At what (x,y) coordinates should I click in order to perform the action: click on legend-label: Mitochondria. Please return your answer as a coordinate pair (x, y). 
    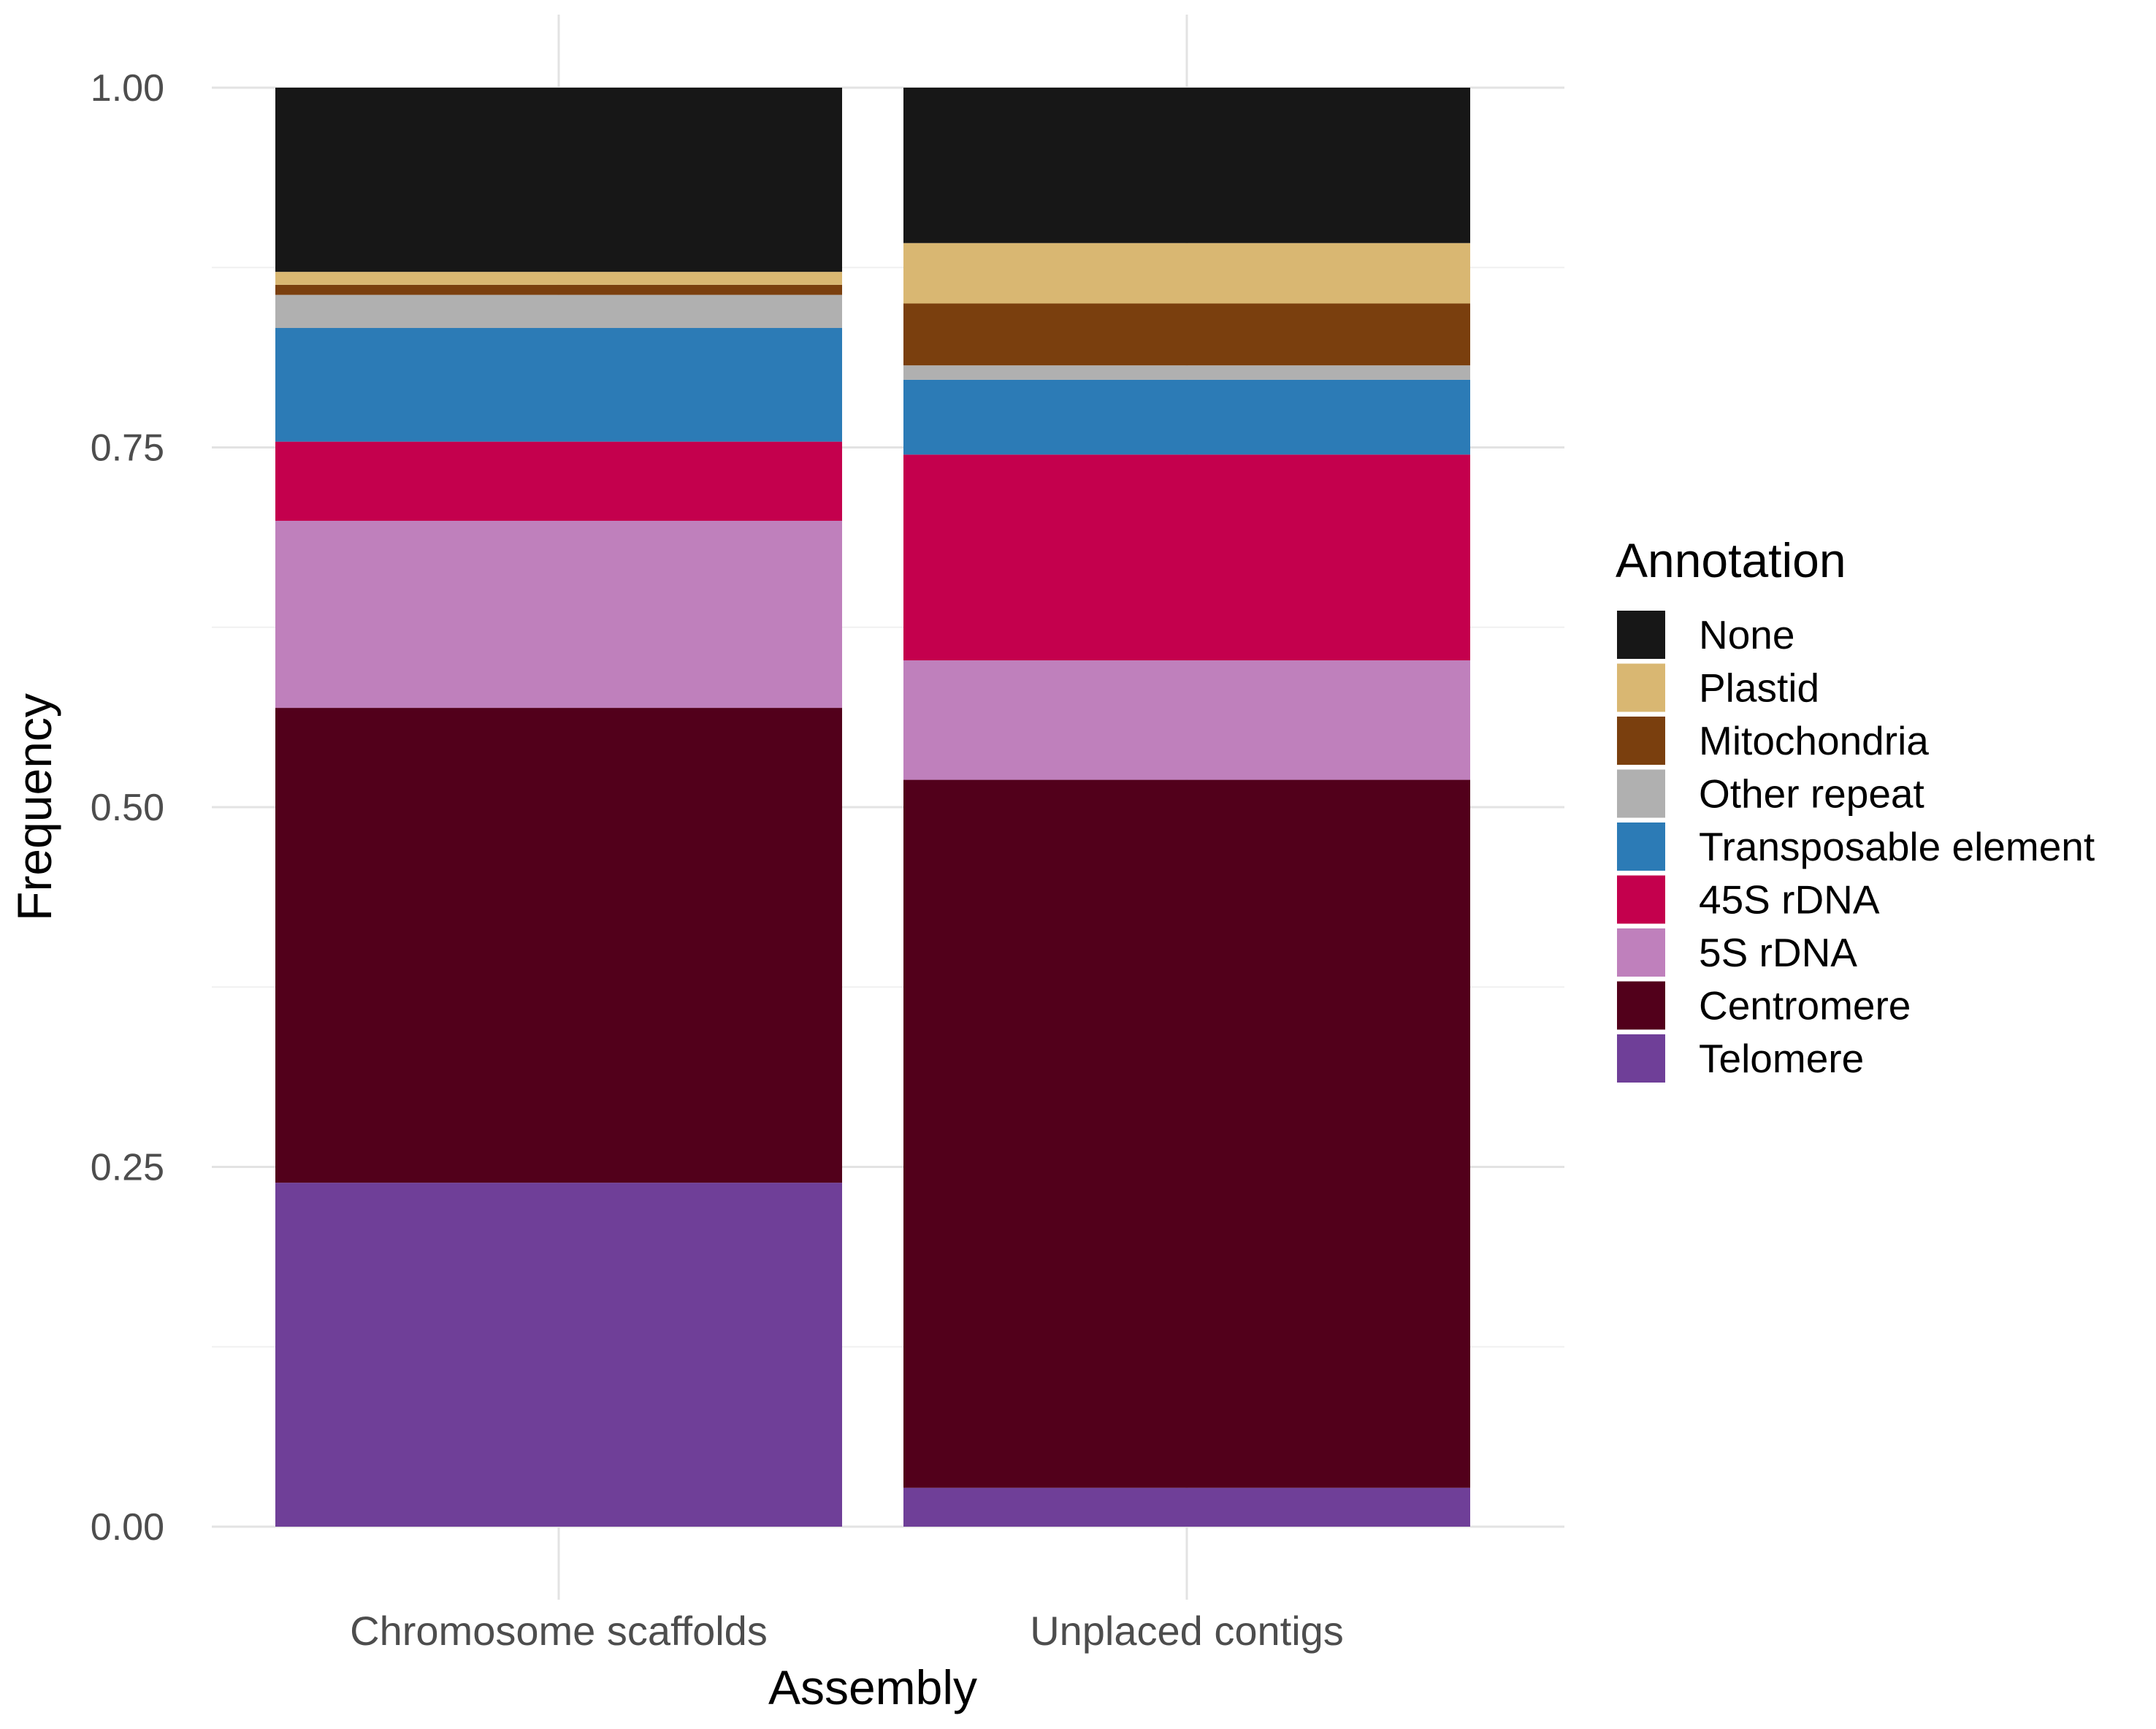
    Looking at the image, I should click on (1814, 740).